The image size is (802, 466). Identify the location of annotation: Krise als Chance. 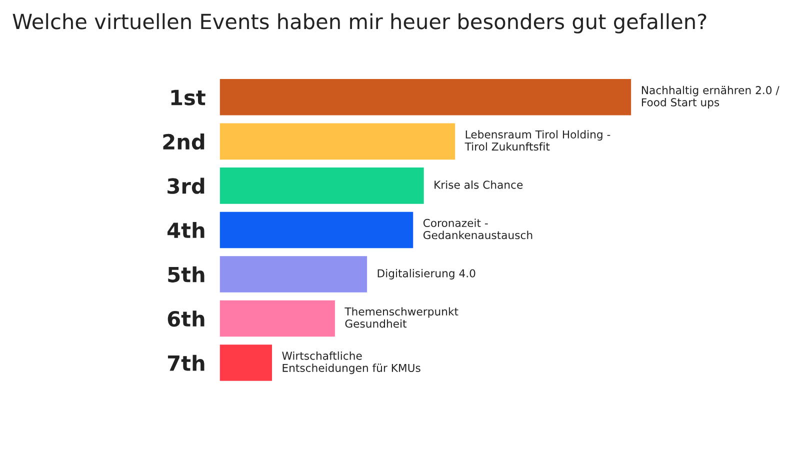
(478, 184).